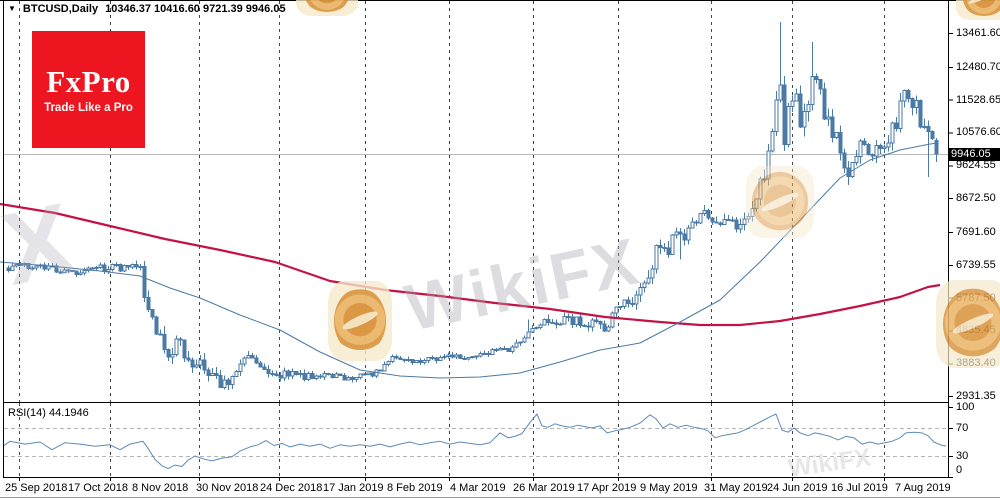 The width and height of the screenshot is (1000, 500). What do you see at coordinates (88, 107) in the screenshot?
I see `fxpro-logo-tagline: Trade Like a Pro` at bounding box center [88, 107].